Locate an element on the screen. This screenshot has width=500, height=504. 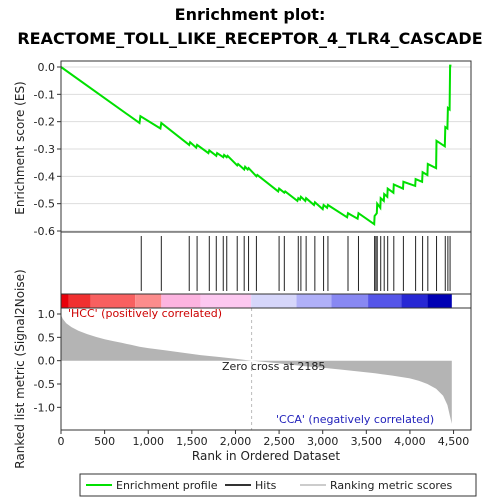
x-tick-label: 2,500 is located at coordinates (279, 441).